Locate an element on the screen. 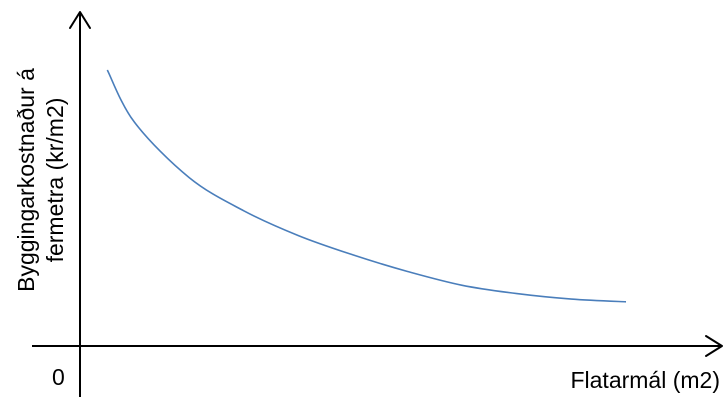 The height and width of the screenshot is (400, 726). y-axis-arrow is located at coordinates (80, 20).